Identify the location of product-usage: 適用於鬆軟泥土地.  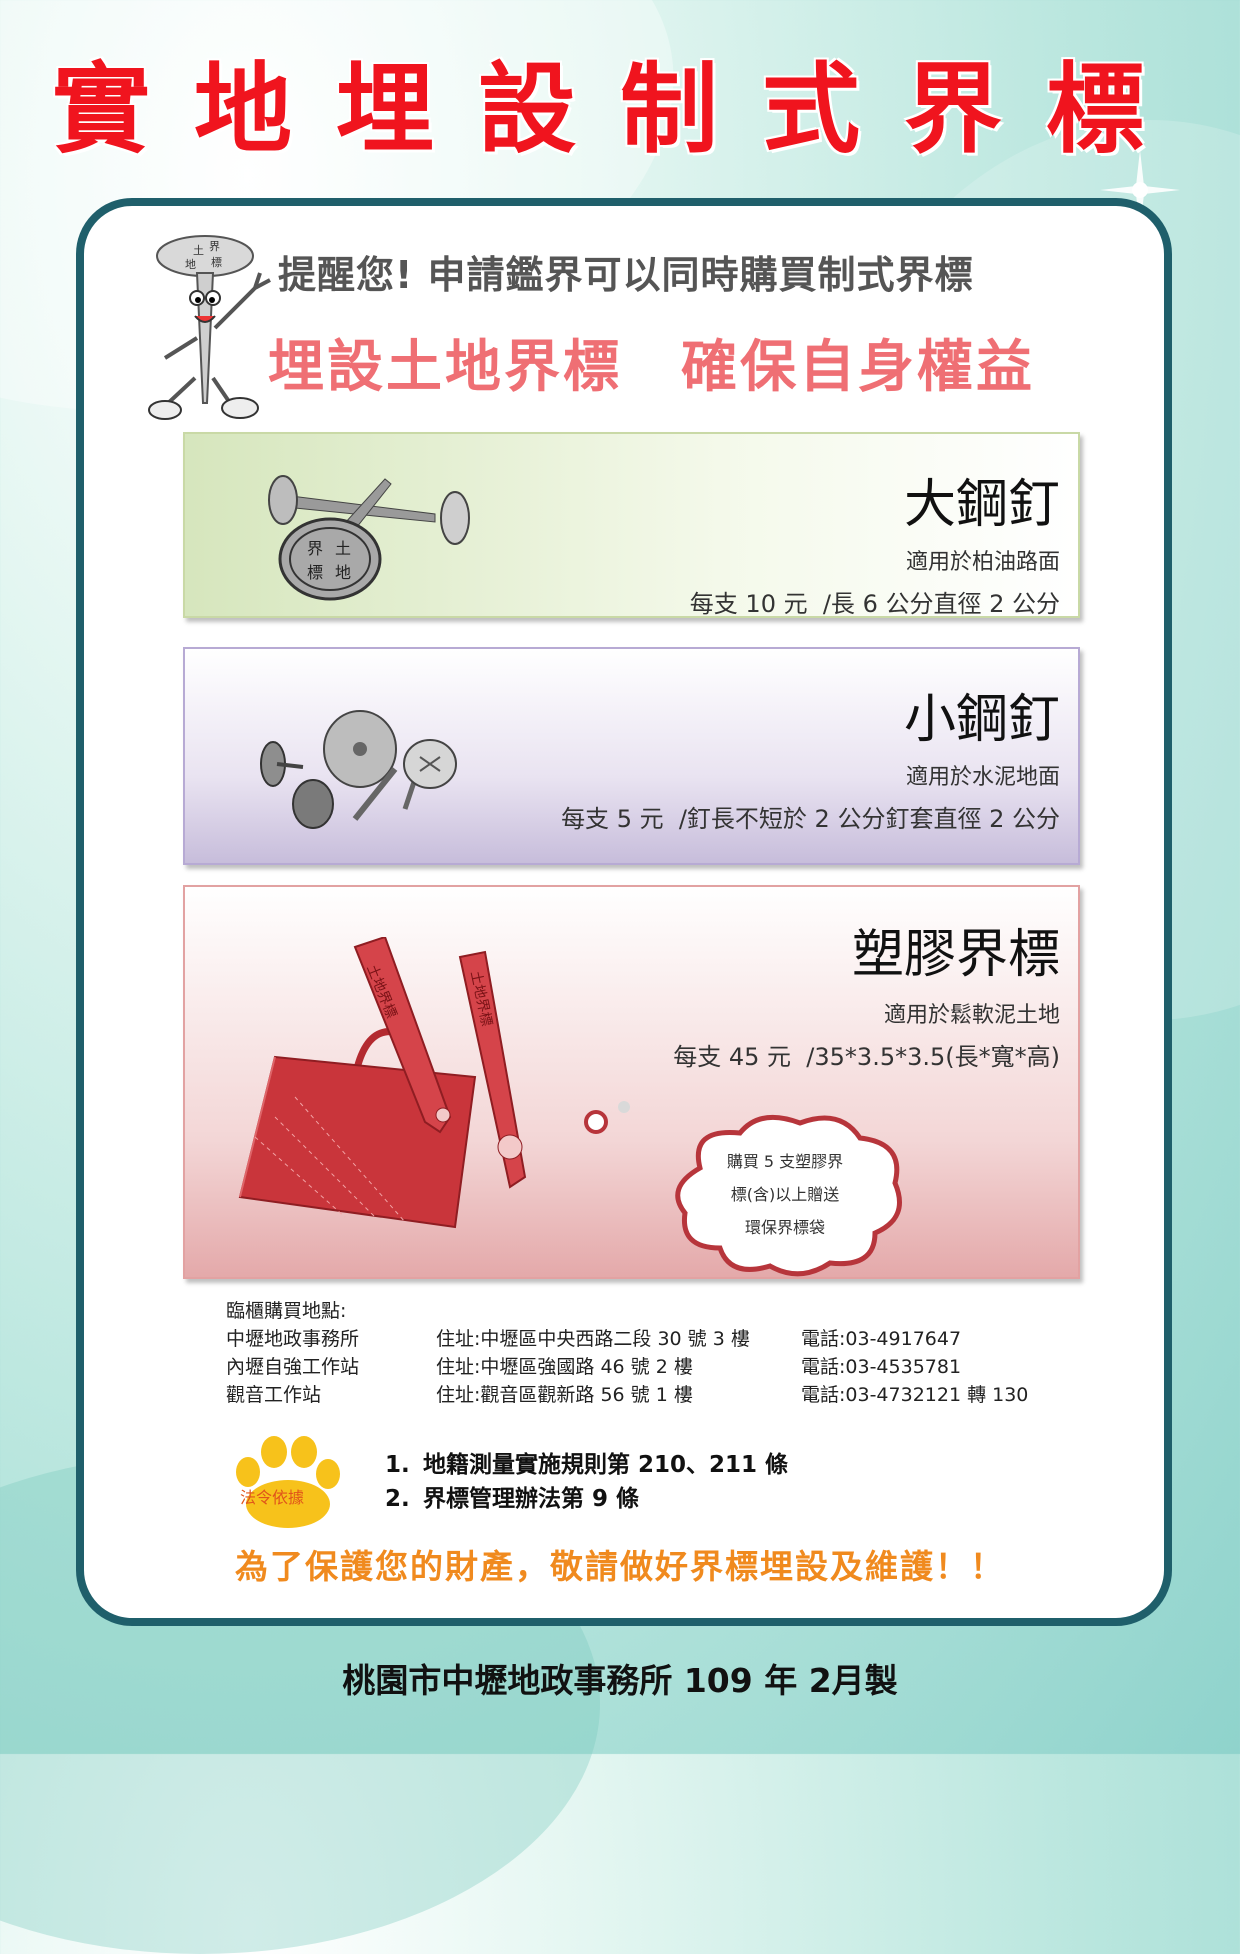
(971, 1015).